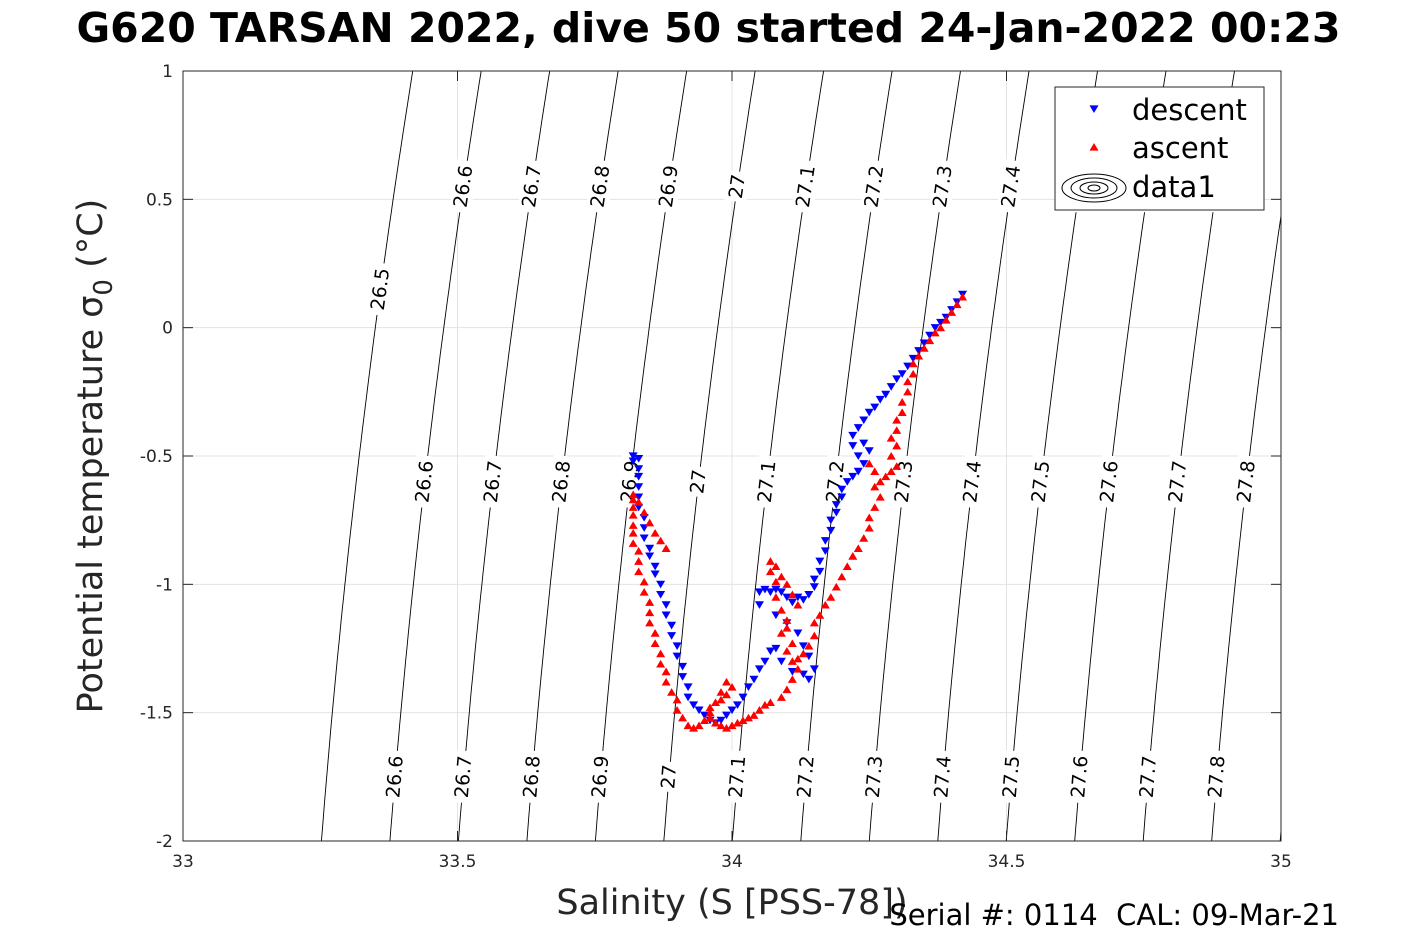  I want to click on isopycnal-27.9, so click(1280, 832).